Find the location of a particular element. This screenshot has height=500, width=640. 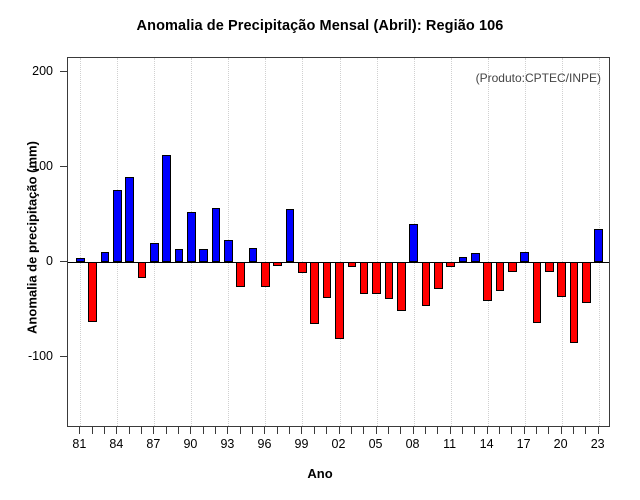

x-tick-label: 93 is located at coordinates (227, 444).